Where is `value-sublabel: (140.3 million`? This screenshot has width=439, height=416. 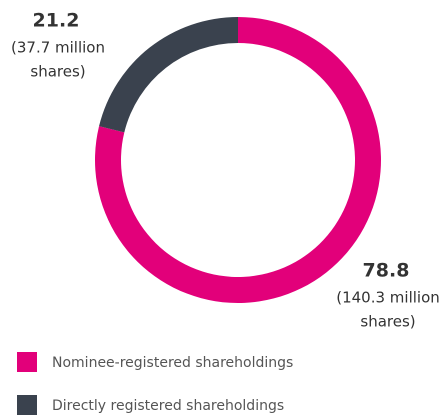
value-sublabel: (140.3 million is located at coordinates (387, 298).